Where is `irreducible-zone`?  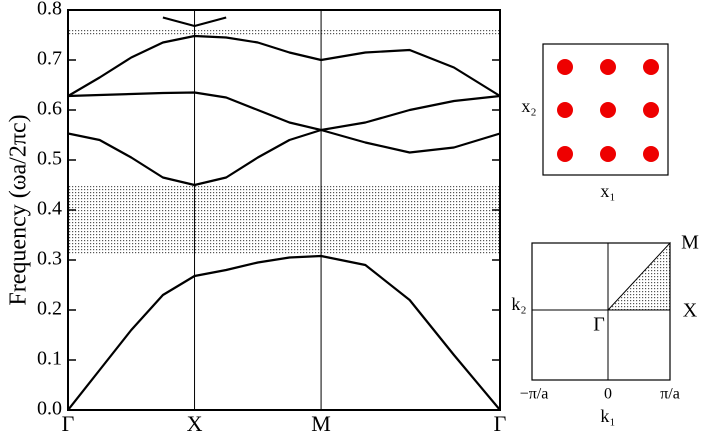 irreducible-zone is located at coordinates (638, 276).